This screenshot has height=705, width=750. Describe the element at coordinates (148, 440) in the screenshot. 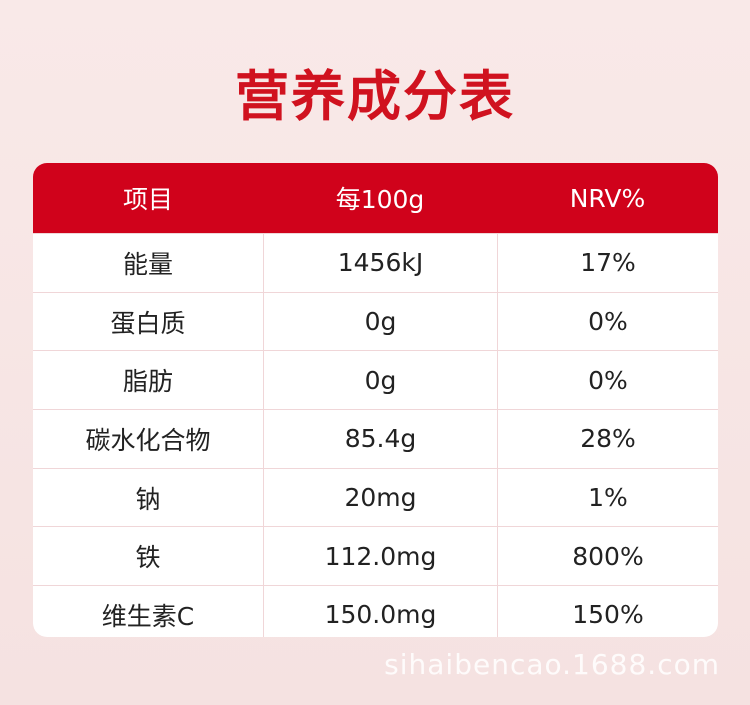

I see `table-cell: 碳水化合物` at that location.